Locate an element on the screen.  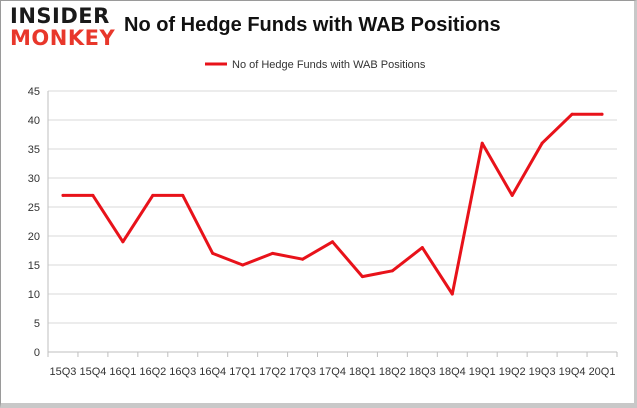
insider-monkey-logo: INSIDER MONKEY is located at coordinates (62, 29).